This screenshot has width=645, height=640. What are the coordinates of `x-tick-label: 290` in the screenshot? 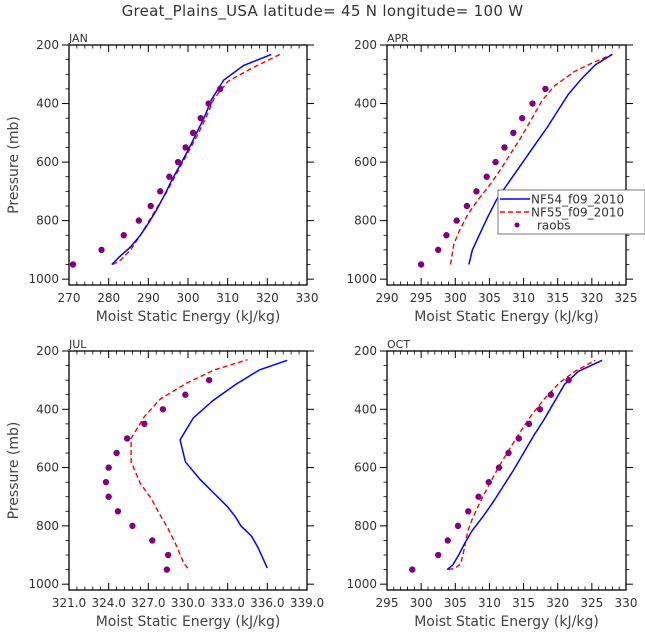 It's located at (387, 298).